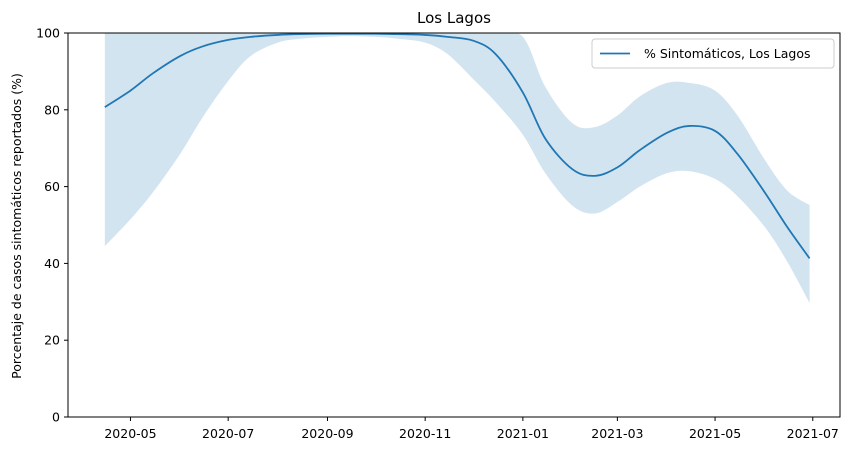 The image size is (851, 451). What do you see at coordinates (52, 109) in the screenshot?
I see `y-tick-label: 80` at bounding box center [52, 109].